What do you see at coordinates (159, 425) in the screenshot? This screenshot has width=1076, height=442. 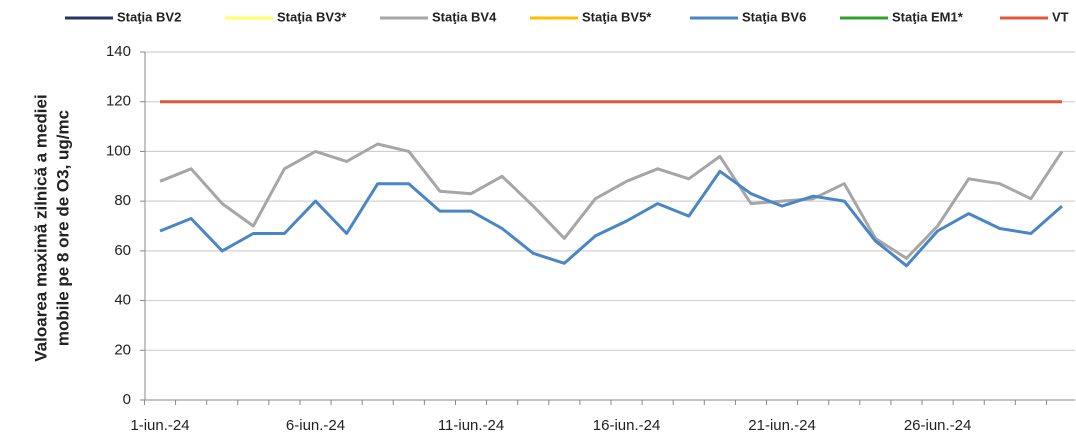 I see `x-tick-label: 1-iun.-24` at bounding box center [159, 425].